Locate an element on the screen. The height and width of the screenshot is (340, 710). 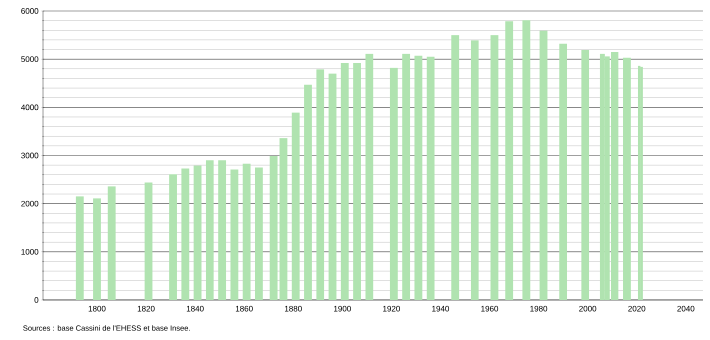
x-tick-label: 2040 is located at coordinates (685, 309).